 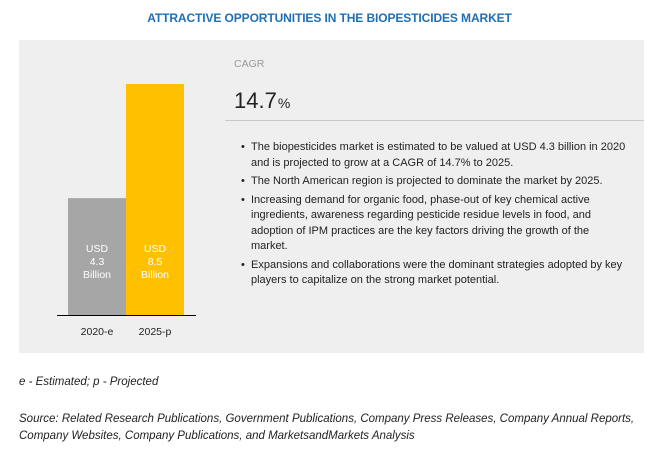 I want to click on x-tick-label: 2020-e, so click(x=97, y=332).